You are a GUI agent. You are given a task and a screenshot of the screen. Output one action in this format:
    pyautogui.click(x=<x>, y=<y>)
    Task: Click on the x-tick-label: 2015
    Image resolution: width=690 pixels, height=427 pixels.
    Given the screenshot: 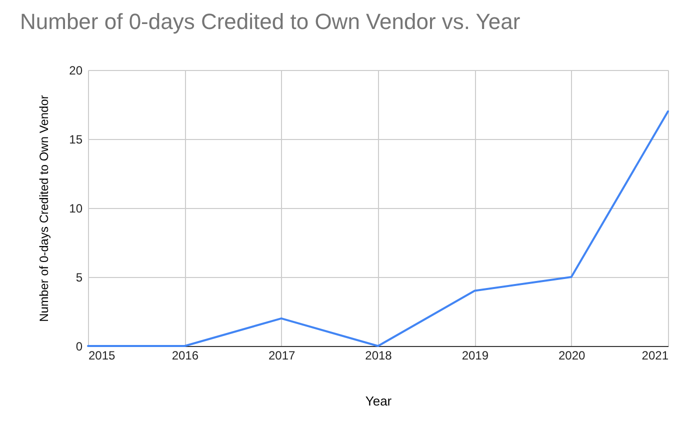 What is the action you would take?
    pyautogui.click(x=102, y=355)
    